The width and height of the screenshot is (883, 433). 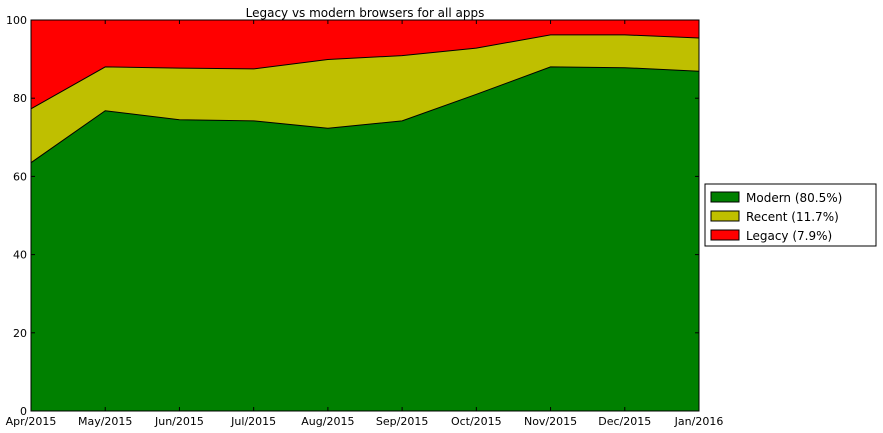 I want to click on legend-label-recent: Recent (11.7%), so click(x=792, y=217).